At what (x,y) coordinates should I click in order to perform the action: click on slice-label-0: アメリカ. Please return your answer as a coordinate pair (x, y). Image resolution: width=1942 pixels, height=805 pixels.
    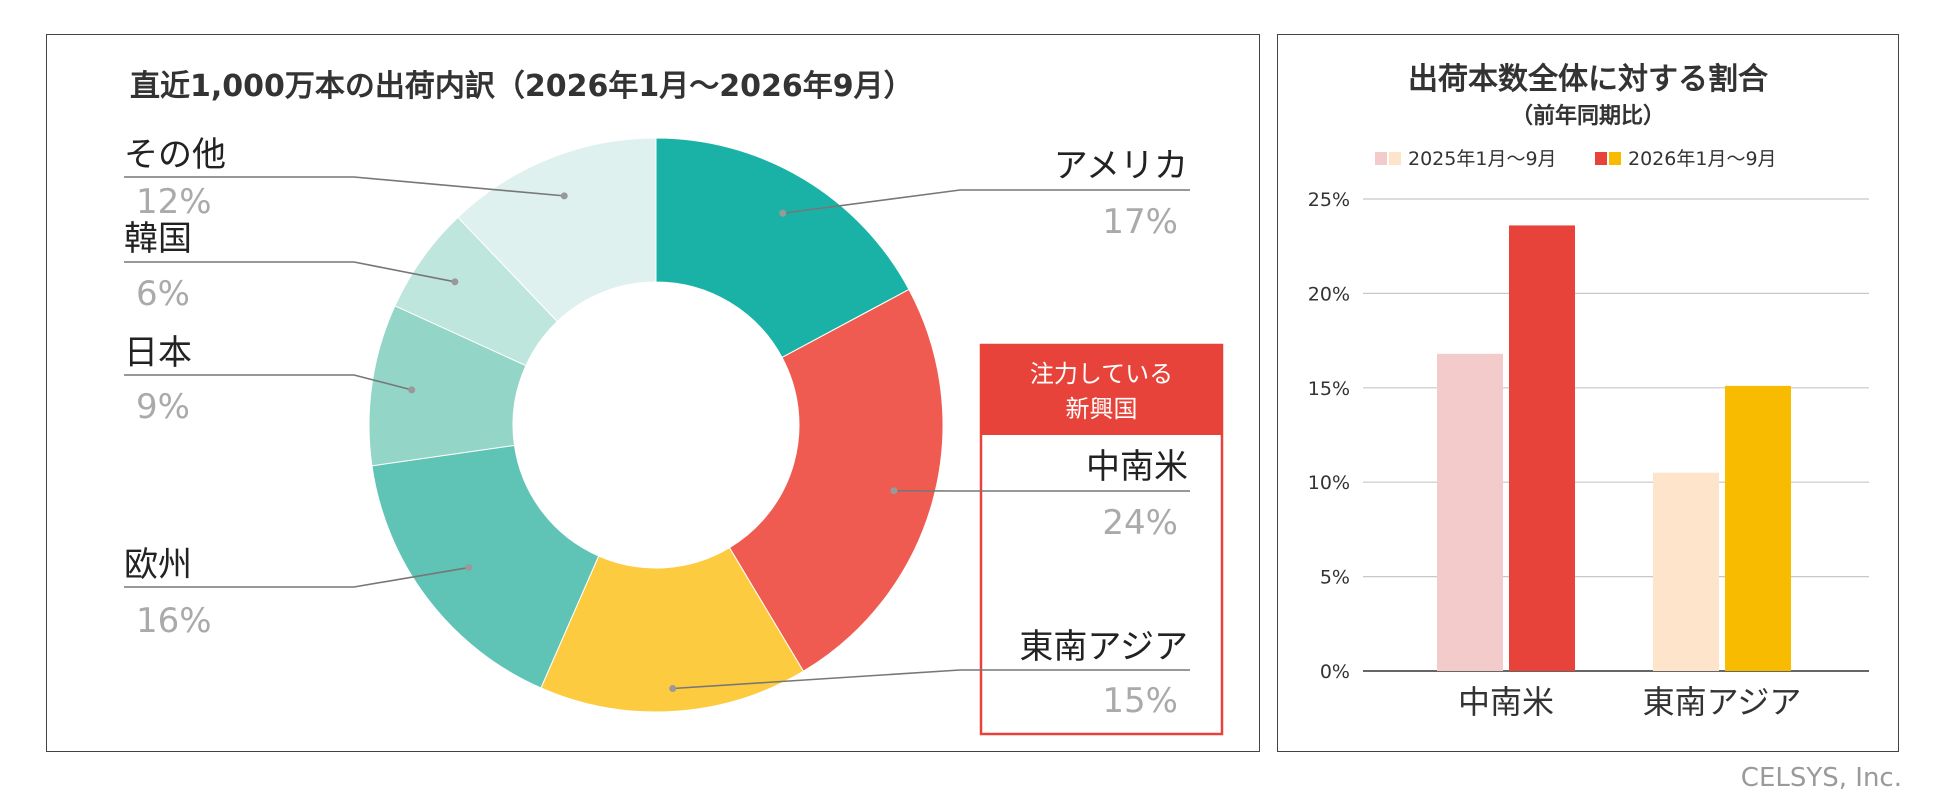
    Looking at the image, I should click on (1121, 166).